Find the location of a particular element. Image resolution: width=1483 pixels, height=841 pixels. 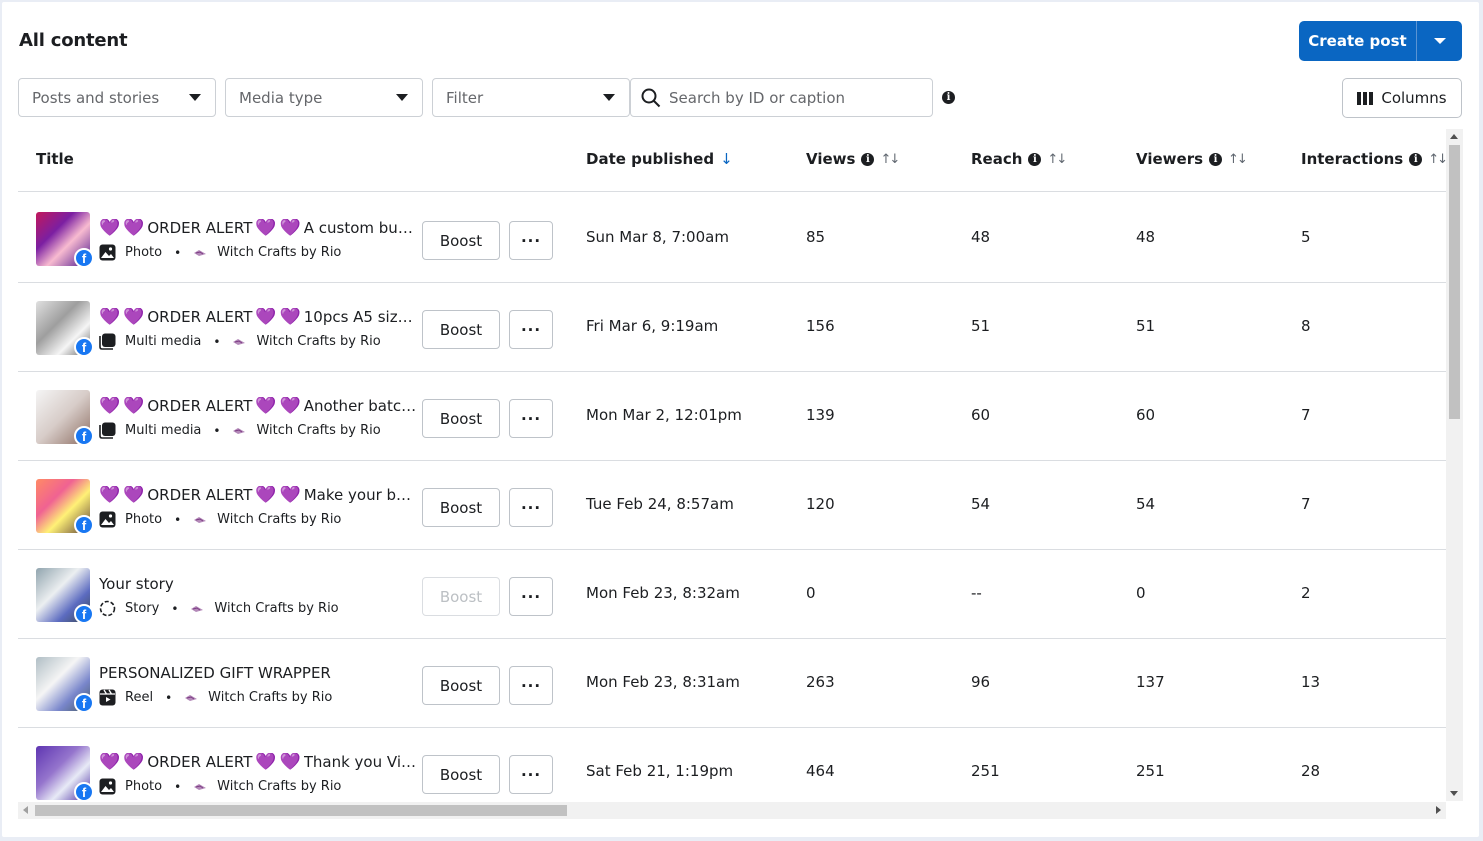

post-title-line: 💜💜ORDER ALERT💜💜Make your brand is located at coordinates (258, 495).